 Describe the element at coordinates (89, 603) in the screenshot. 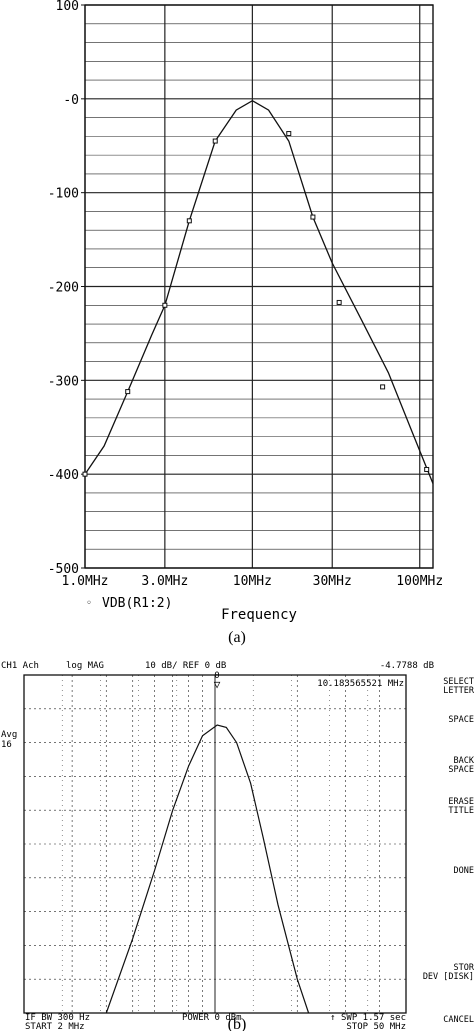

I see `legend-marker-icon: ◦` at that location.